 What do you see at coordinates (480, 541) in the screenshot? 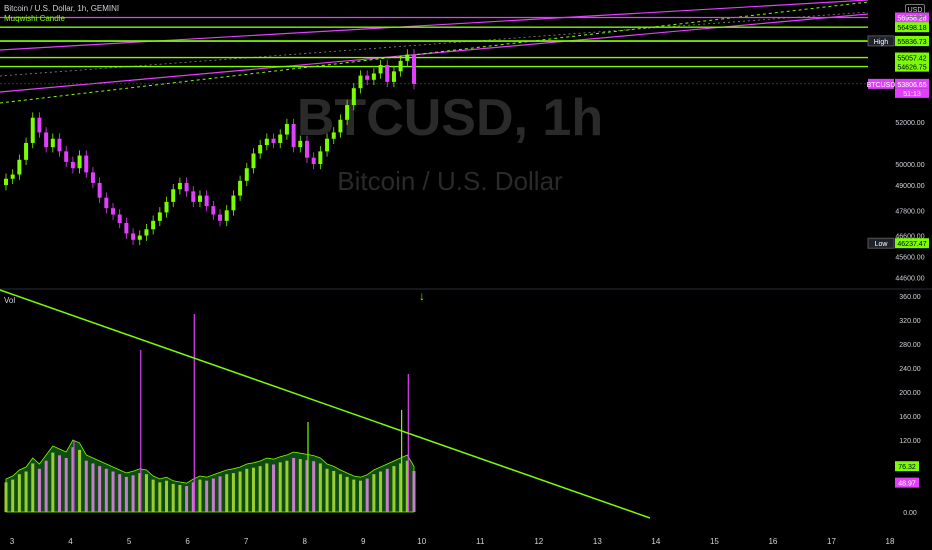
I see `time-tick-label: 11` at bounding box center [480, 541].